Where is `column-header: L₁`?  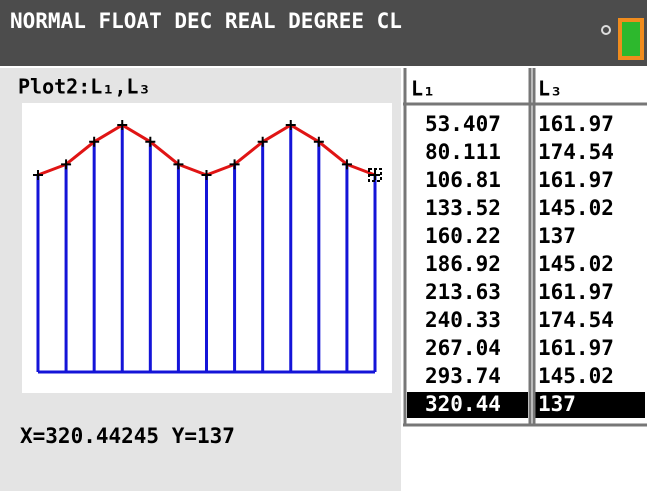 column-header: L₁ is located at coordinates (423, 89).